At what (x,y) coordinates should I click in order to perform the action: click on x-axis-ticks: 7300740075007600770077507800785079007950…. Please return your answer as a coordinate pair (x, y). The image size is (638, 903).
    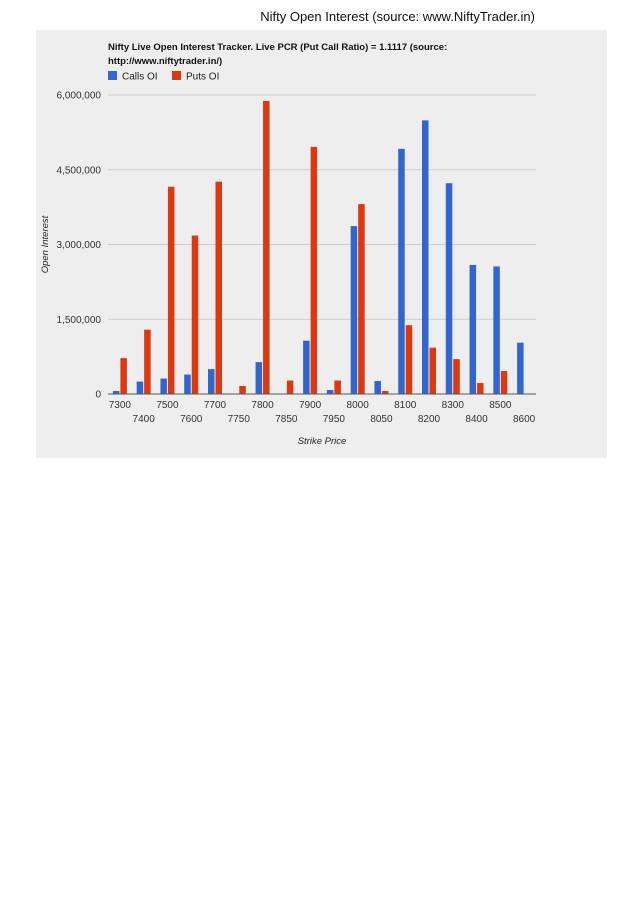
    Looking at the image, I should click on (322, 412).